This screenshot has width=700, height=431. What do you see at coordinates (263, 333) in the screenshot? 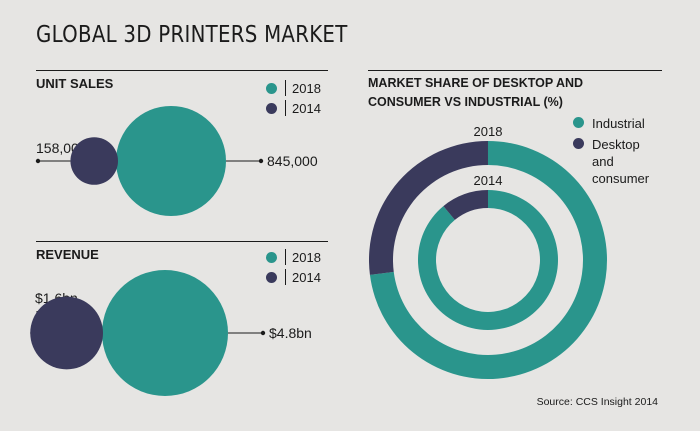
I see `revenue-big-leader-dot` at bounding box center [263, 333].